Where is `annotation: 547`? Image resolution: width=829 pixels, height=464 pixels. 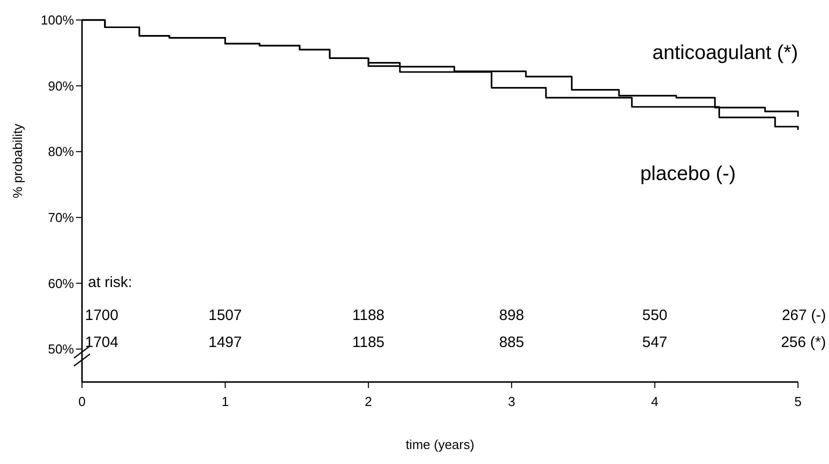 annotation: 547 is located at coordinates (655, 342).